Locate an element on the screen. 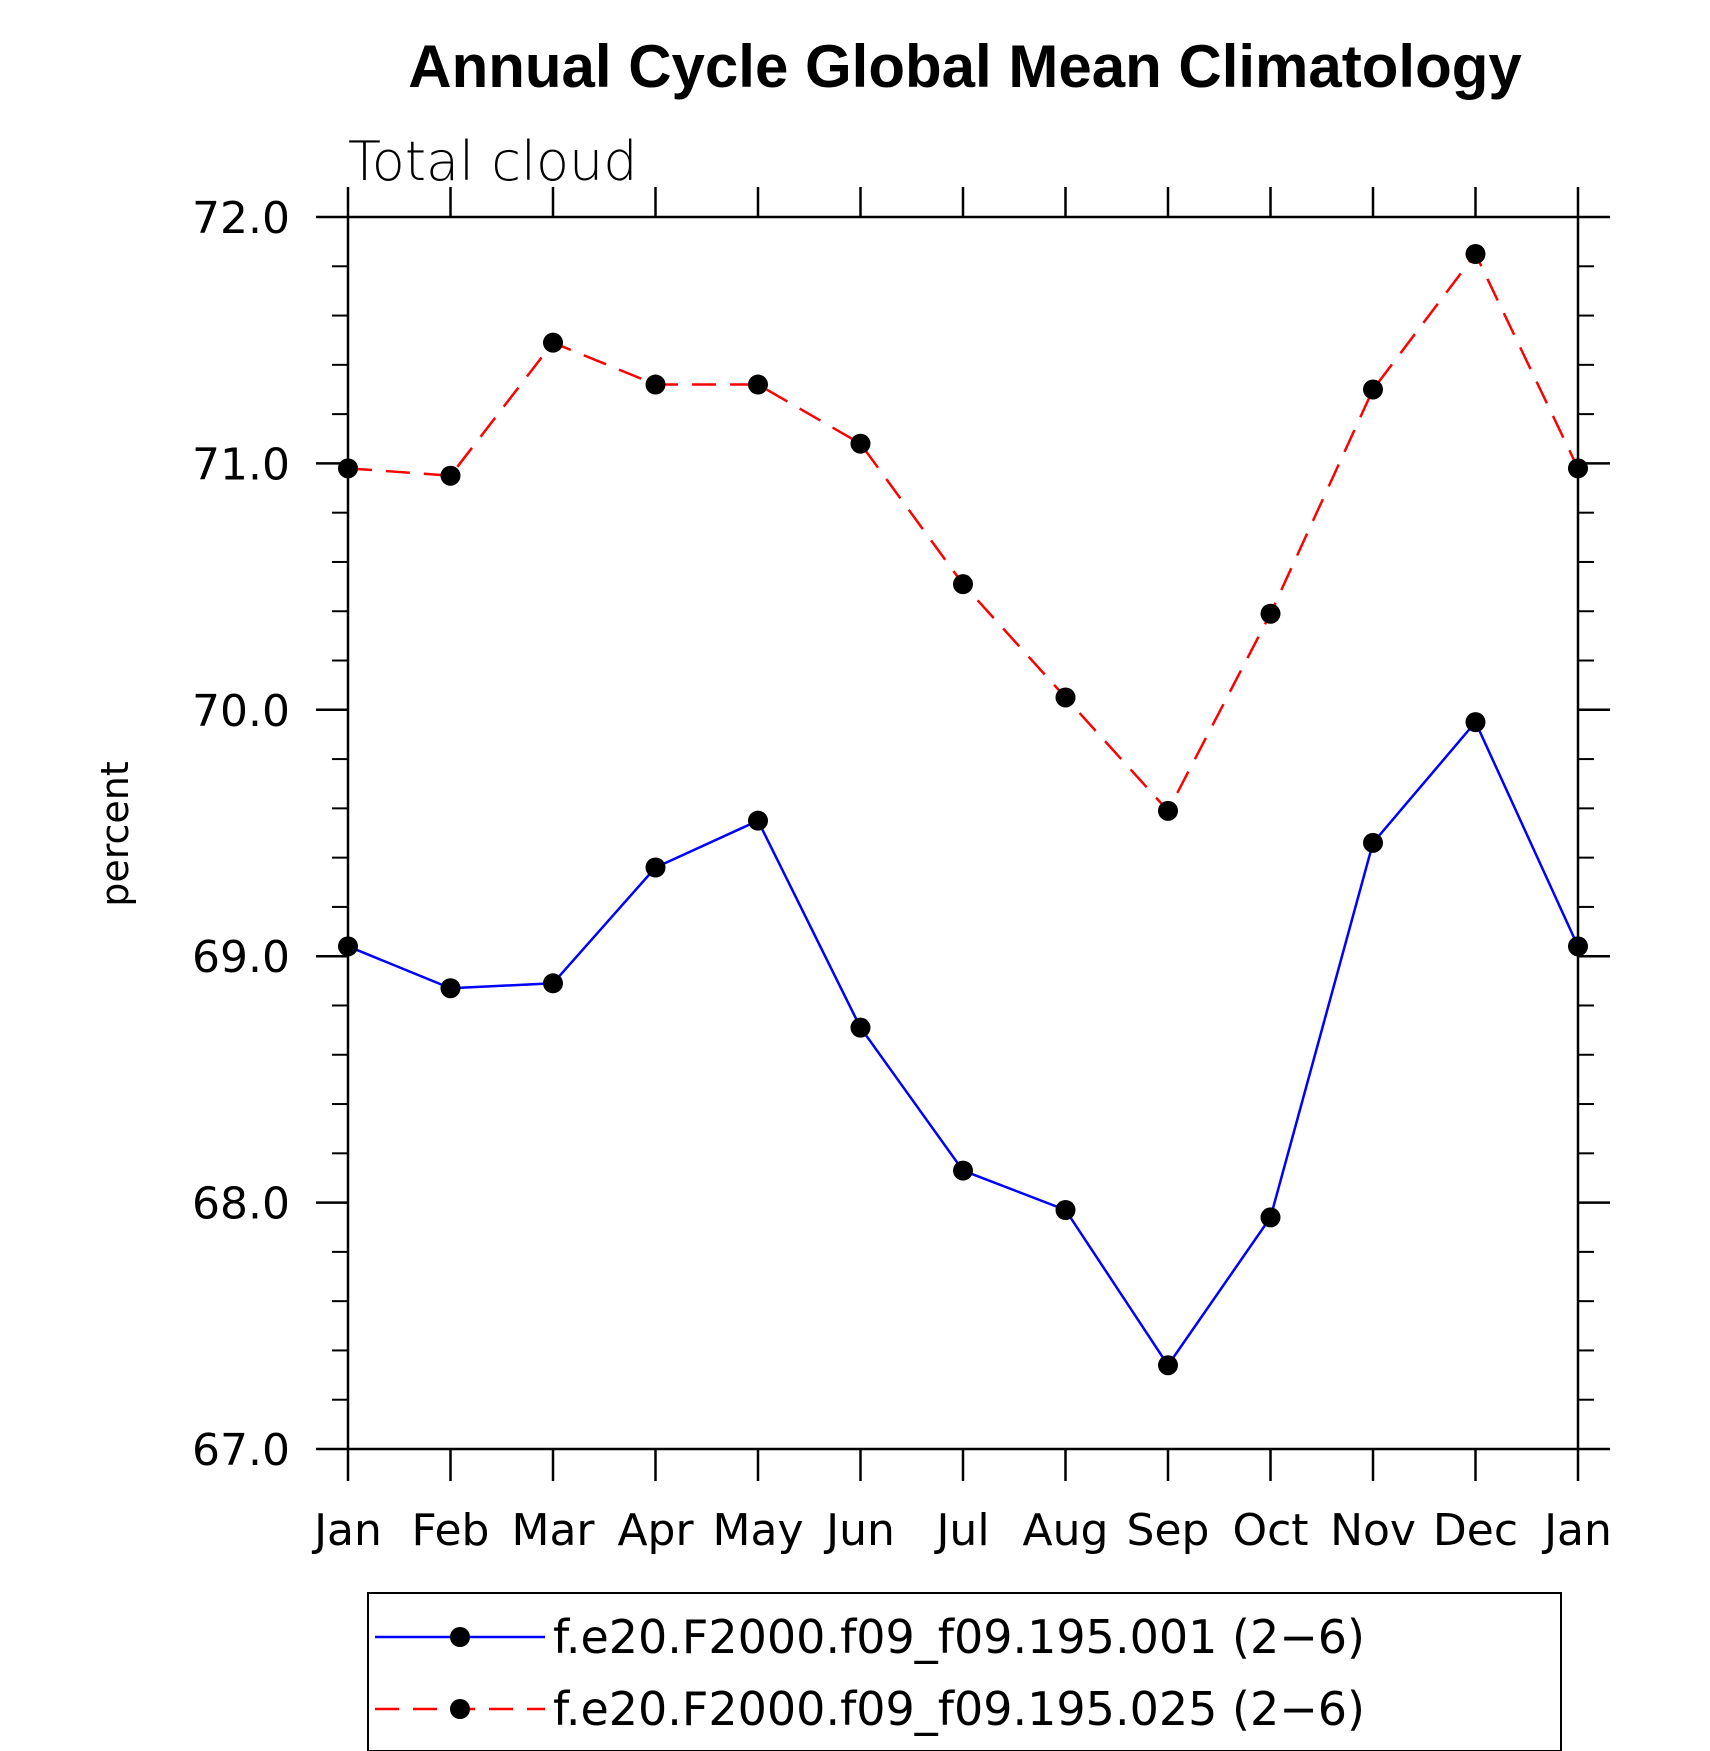  x-tick-label: Nov is located at coordinates (1373, 1530).